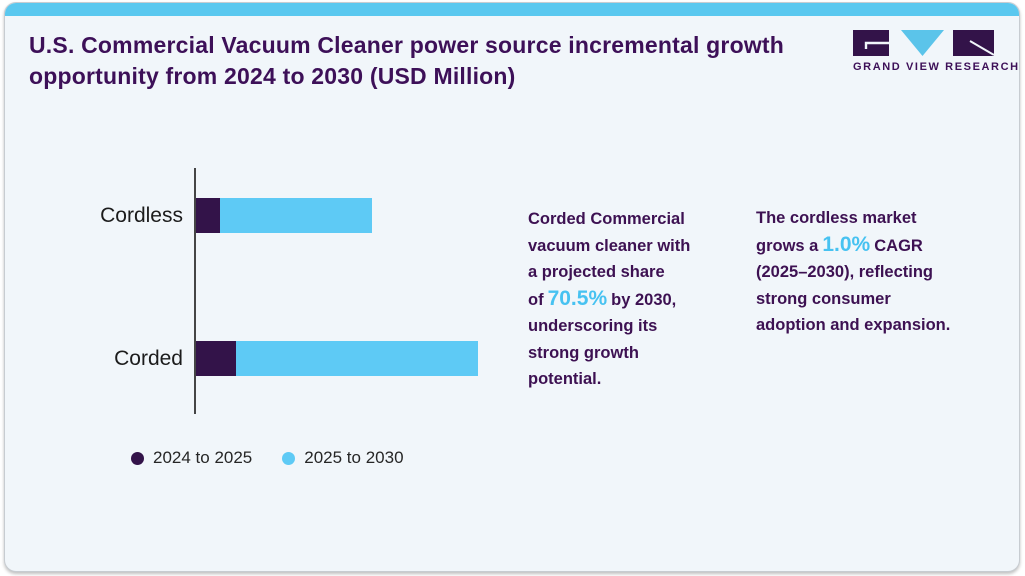 Image resolution: width=1025 pixels, height=576 pixels. What do you see at coordinates (354, 457) in the screenshot?
I see `legend-label: 2025 to 2030` at bounding box center [354, 457].